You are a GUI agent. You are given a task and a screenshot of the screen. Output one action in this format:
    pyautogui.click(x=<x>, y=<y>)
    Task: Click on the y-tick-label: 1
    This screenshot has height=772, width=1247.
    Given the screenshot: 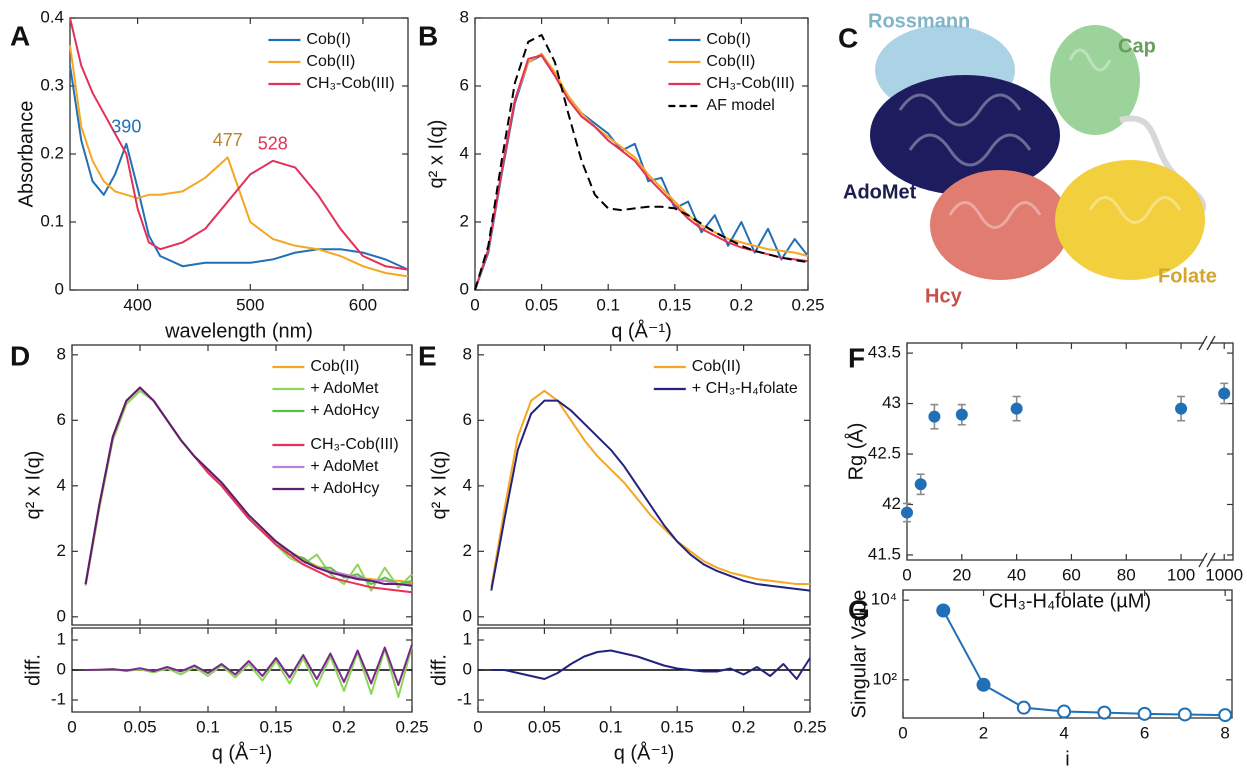 What is the action you would take?
    pyautogui.click(x=467, y=638)
    